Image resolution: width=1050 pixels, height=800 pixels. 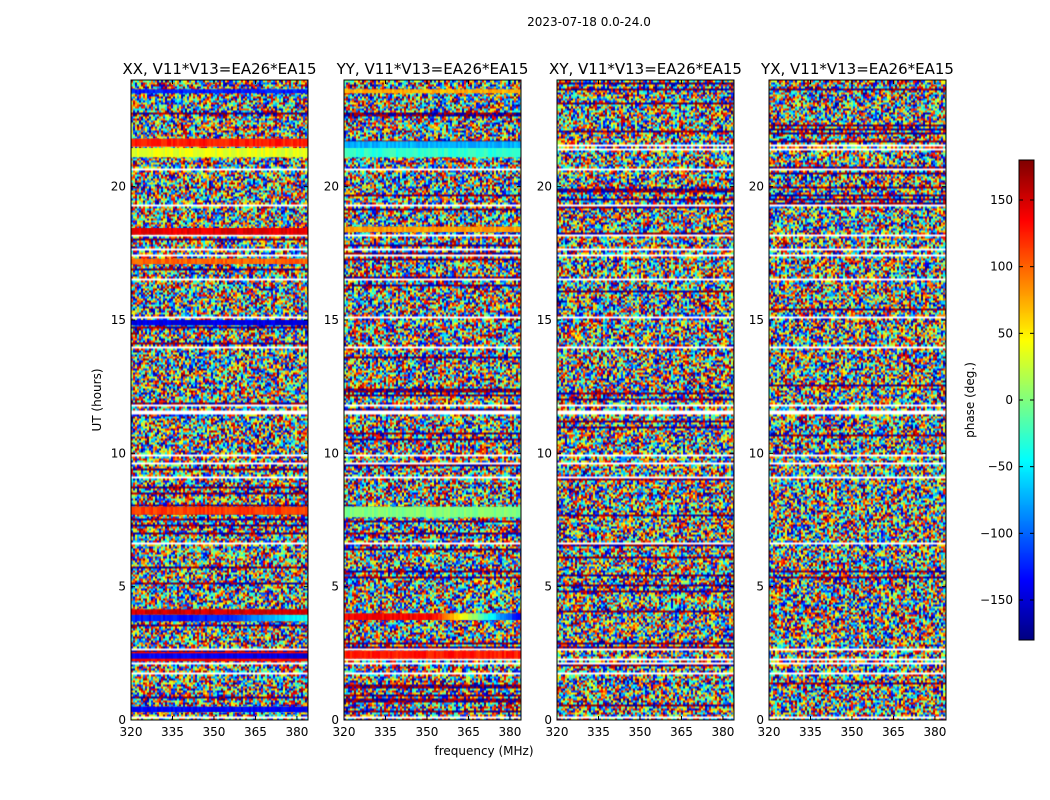 What do you see at coordinates (857, 69) in the screenshot?
I see `panel-title: YX, V11*V13=EA26*EA15` at bounding box center [857, 69].